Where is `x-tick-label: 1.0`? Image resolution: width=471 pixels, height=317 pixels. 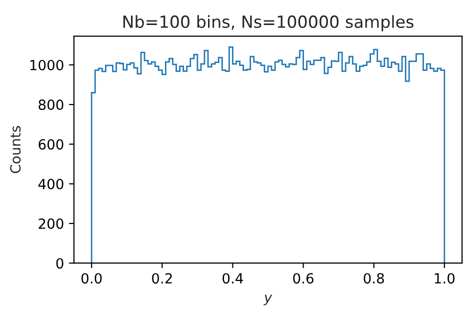
x-tick-label: 1.0 is located at coordinates (444, 278).